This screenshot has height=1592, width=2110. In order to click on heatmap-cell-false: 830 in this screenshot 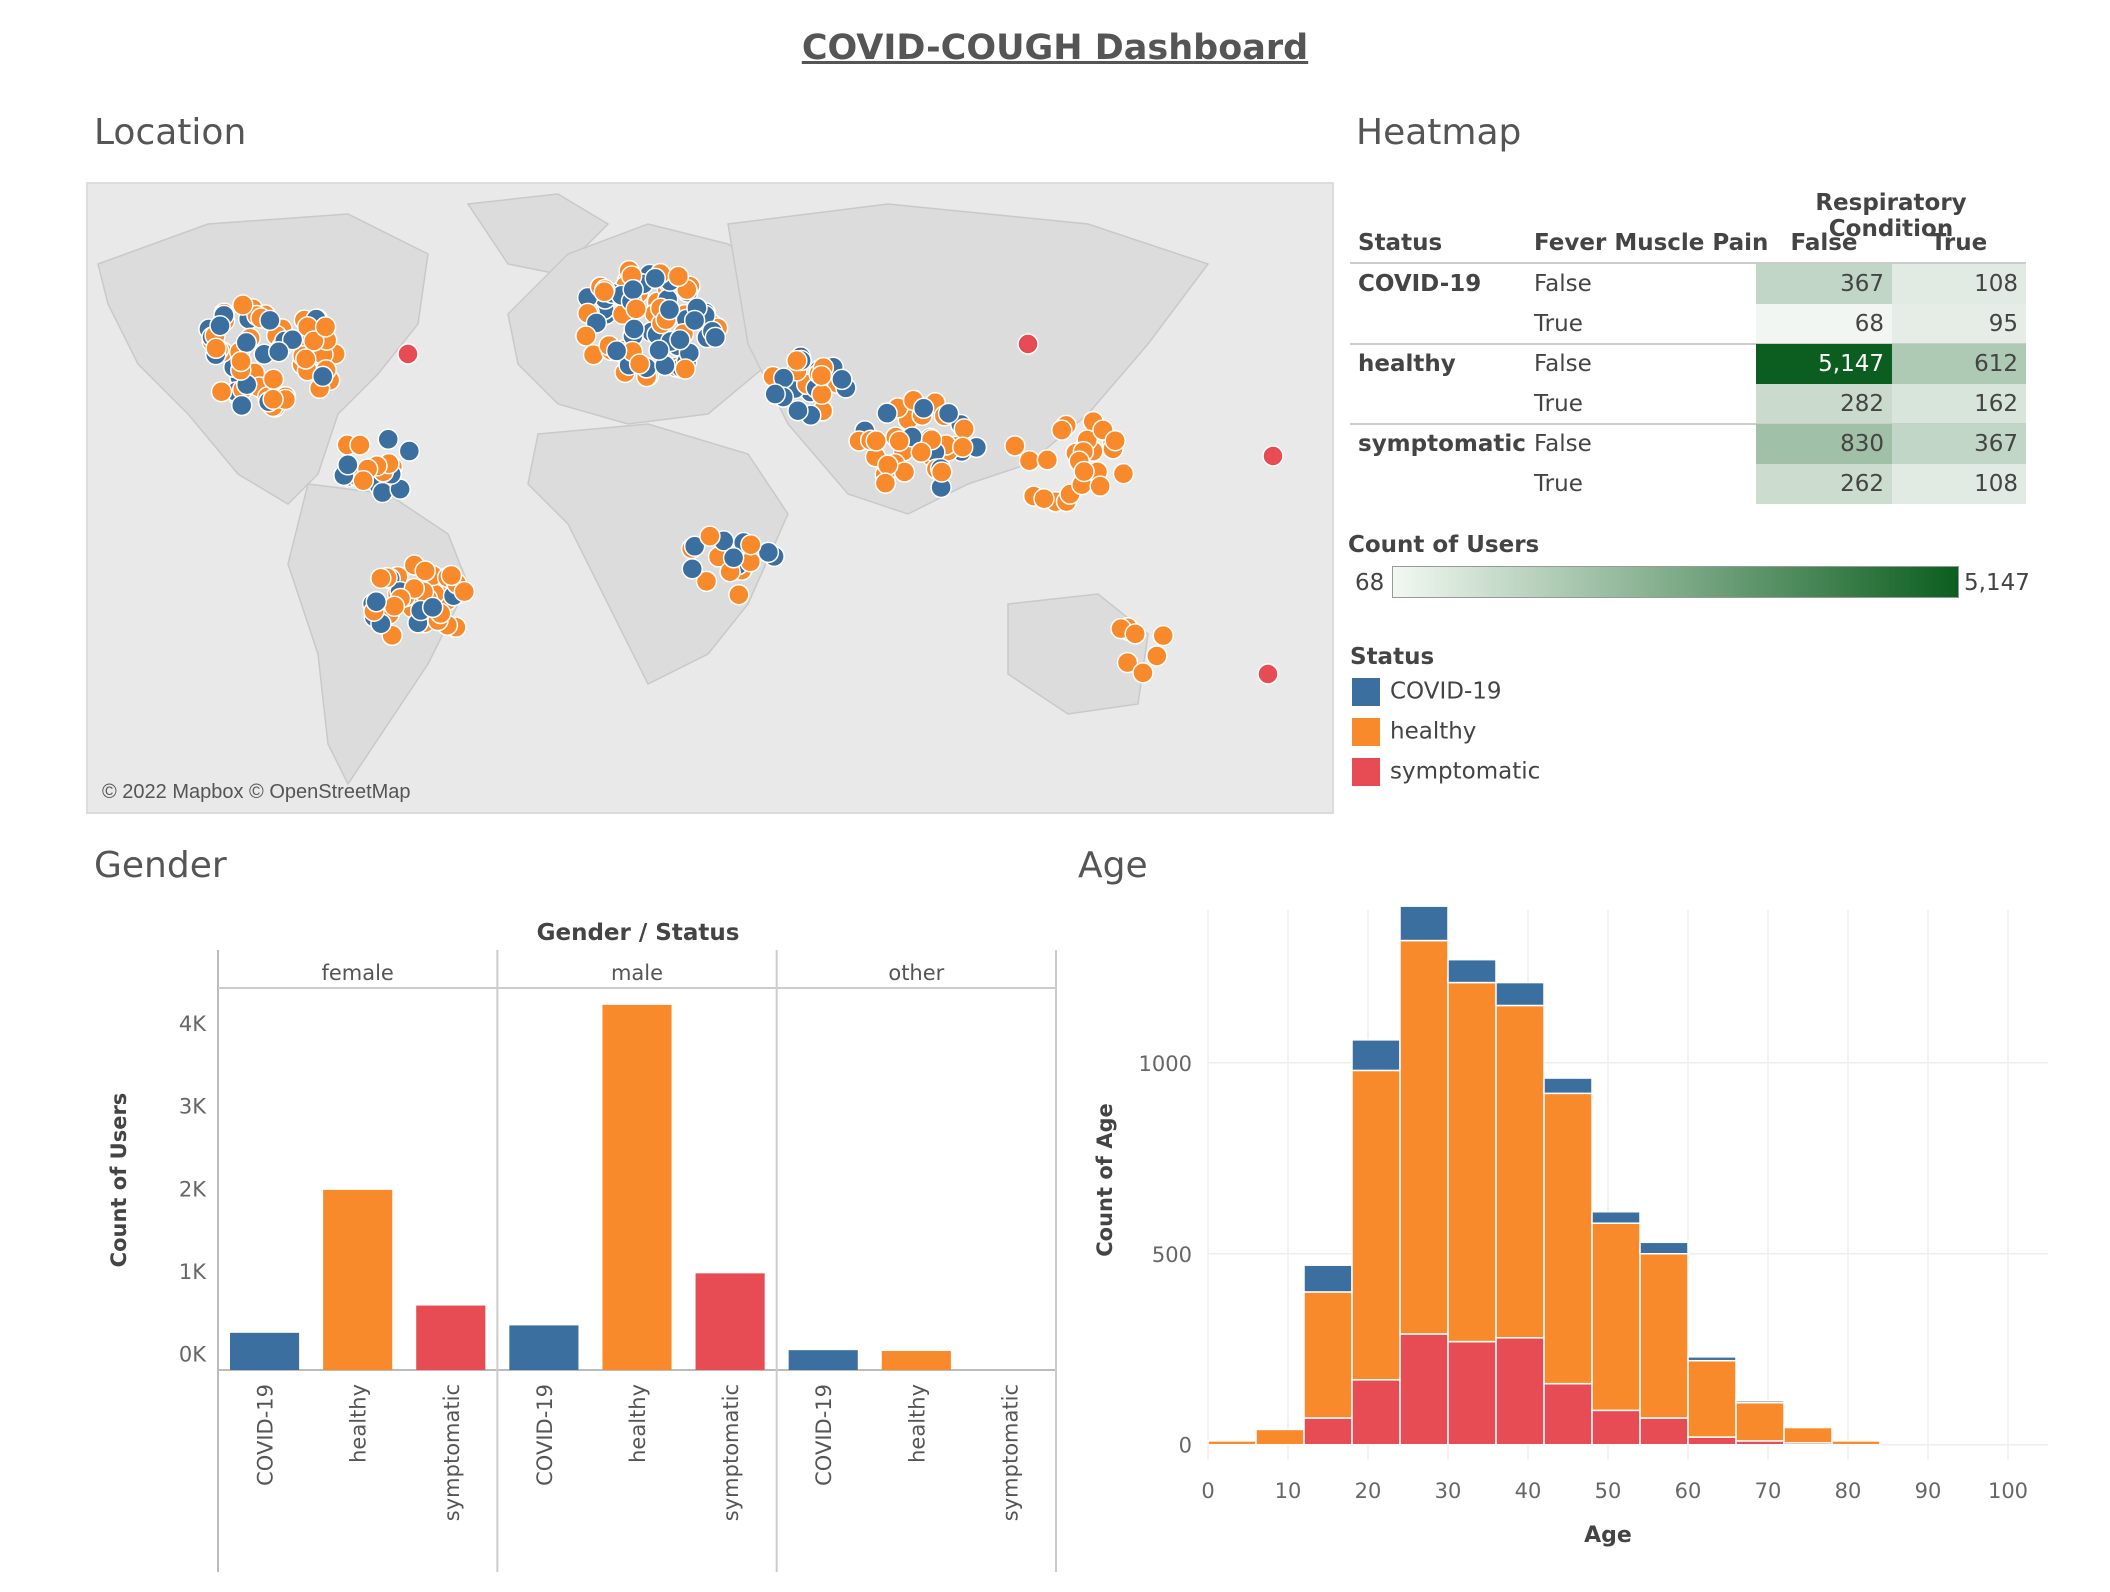, I will do `click(1824, 444)`.